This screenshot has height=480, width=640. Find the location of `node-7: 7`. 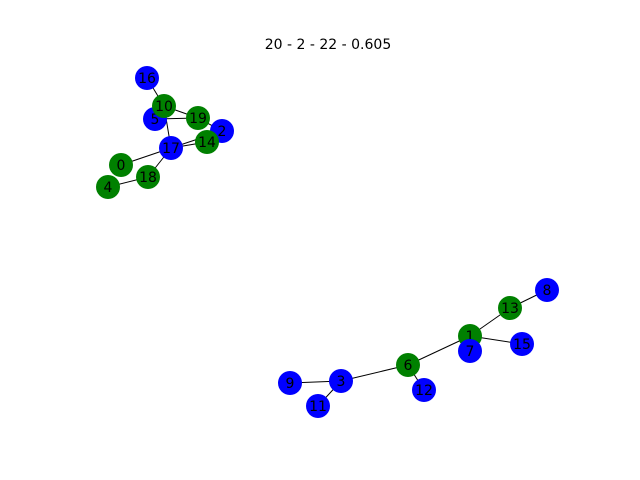

node-7: 7 is located at coordinates (470, 351).